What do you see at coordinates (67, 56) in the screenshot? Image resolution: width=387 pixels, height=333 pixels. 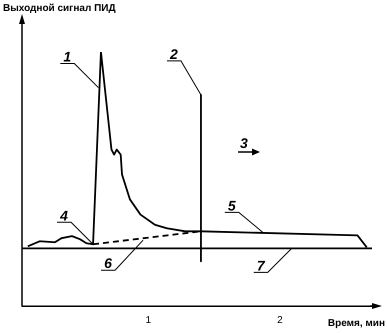 I see `annotation: 1` at bounding box center [67, 56].